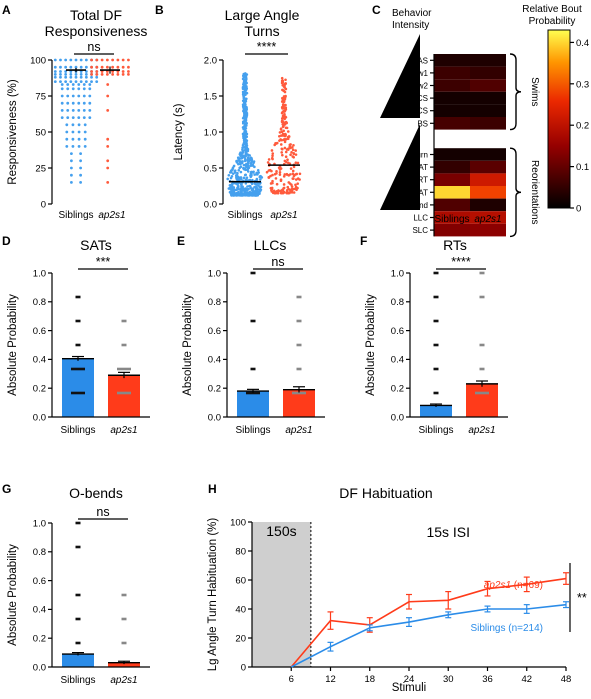  What do you see at coordinates (488, 73) in the screenshot?
I see `panel-c-cell-slow1` at bounding box center [488, 73].